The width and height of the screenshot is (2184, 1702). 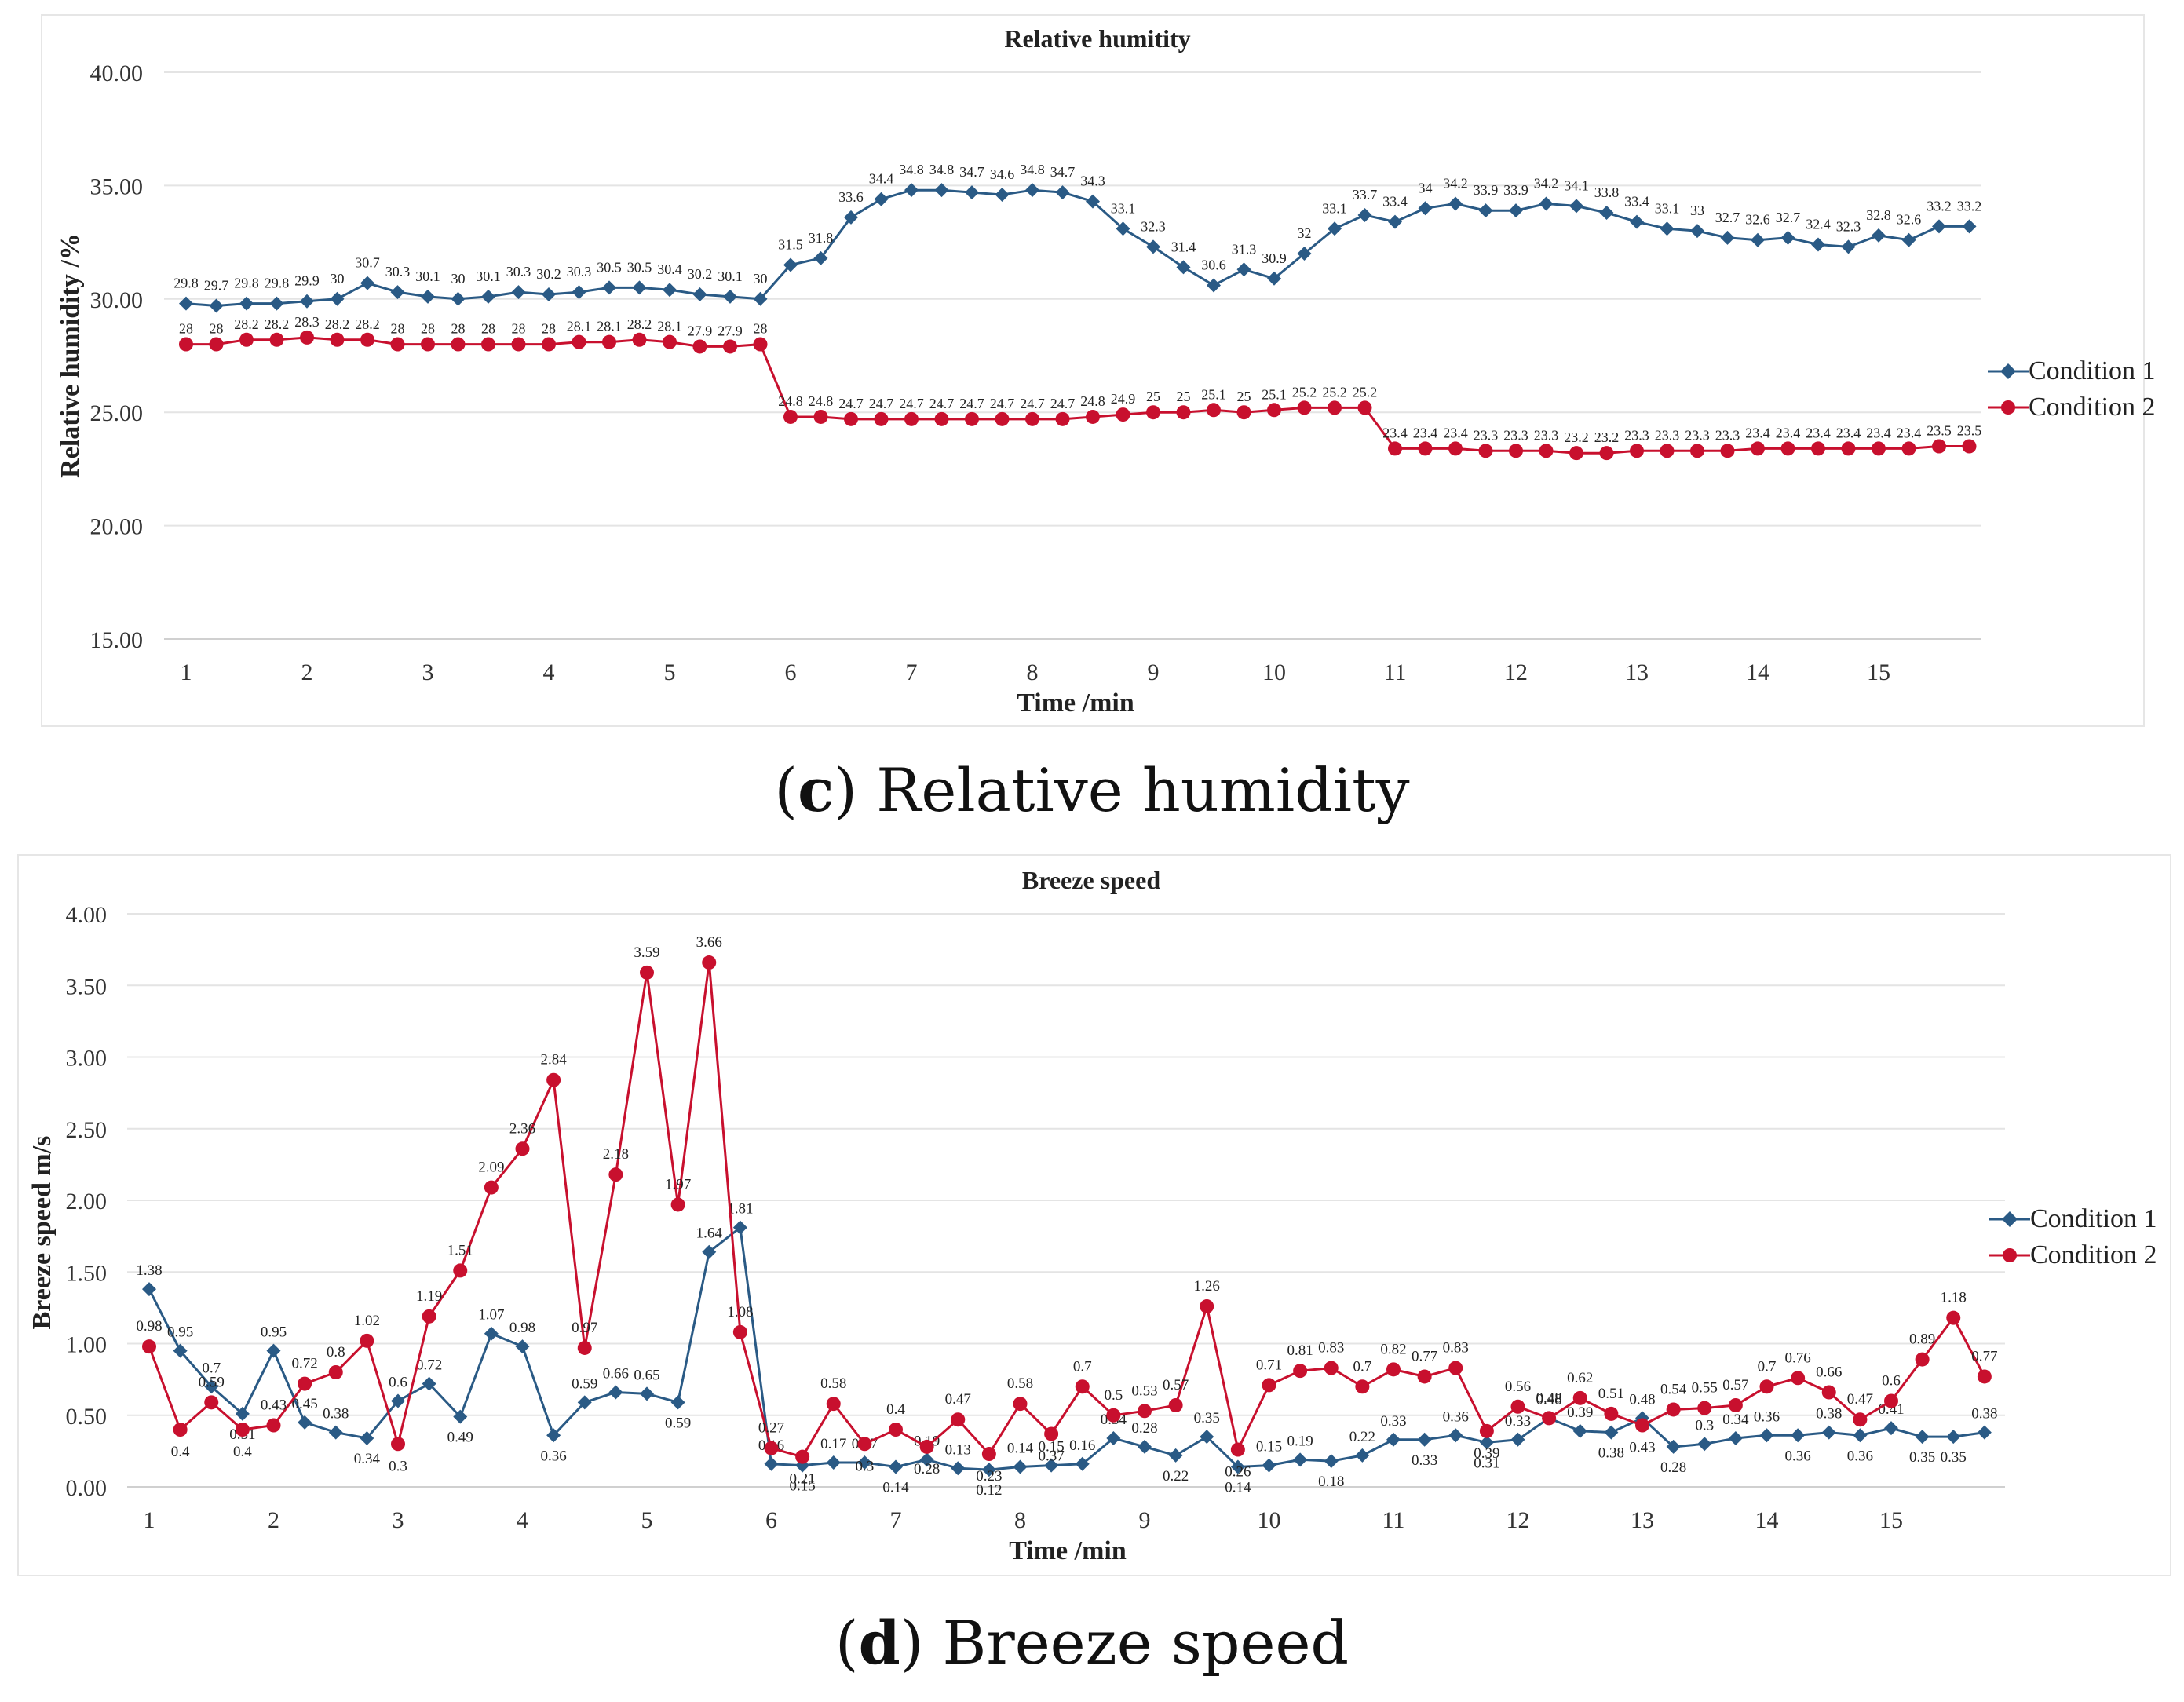 What do you see at coordinates (337, 324) in the screenshot?
I see `data-label: 28.2` at bounding box center [337, 324].